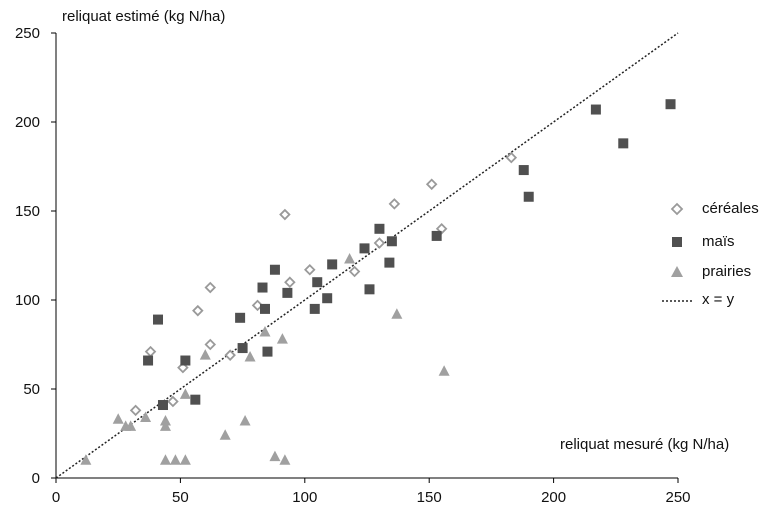  What do you see at coordinates (677, 209) in the screenshot?
I see `legend-diamond-marker` at bounding box center [677, 209].